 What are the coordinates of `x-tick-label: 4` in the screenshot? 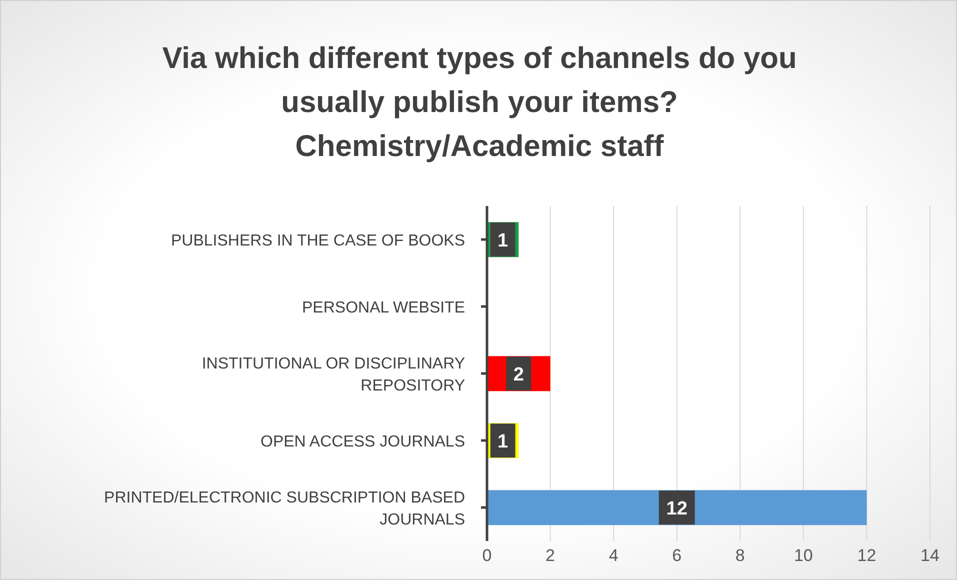 It's located at (613, 556).